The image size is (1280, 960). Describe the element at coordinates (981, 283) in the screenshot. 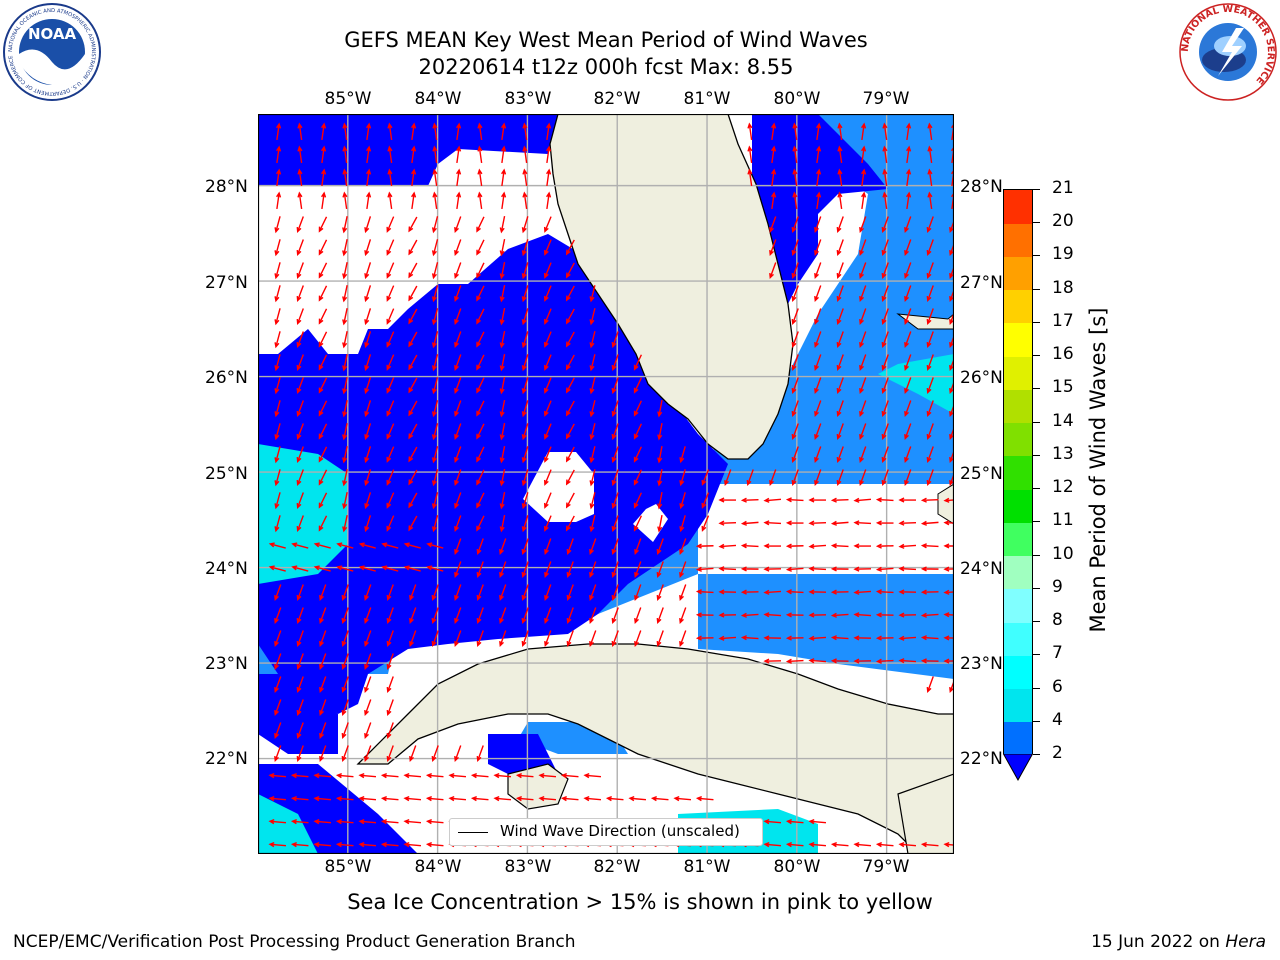

I see `lat-label-right-27n: 27°N` at that location.